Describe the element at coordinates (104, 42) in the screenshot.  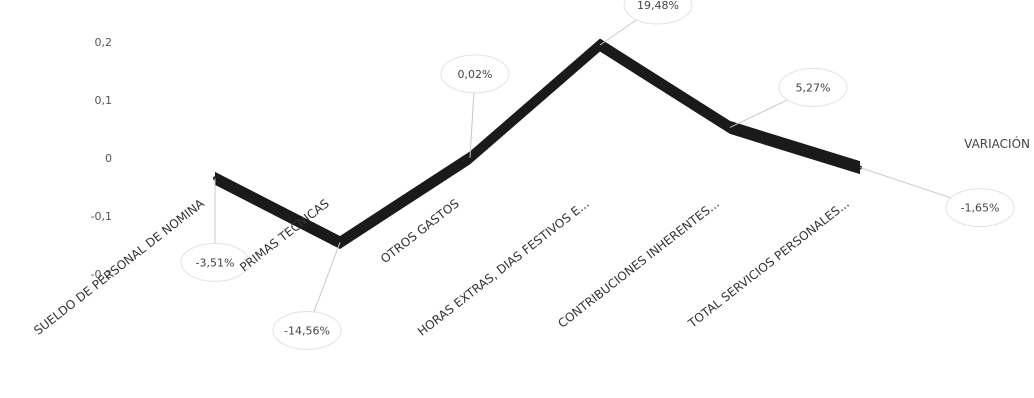
I see `y-tick-label: 0,2` at that location.